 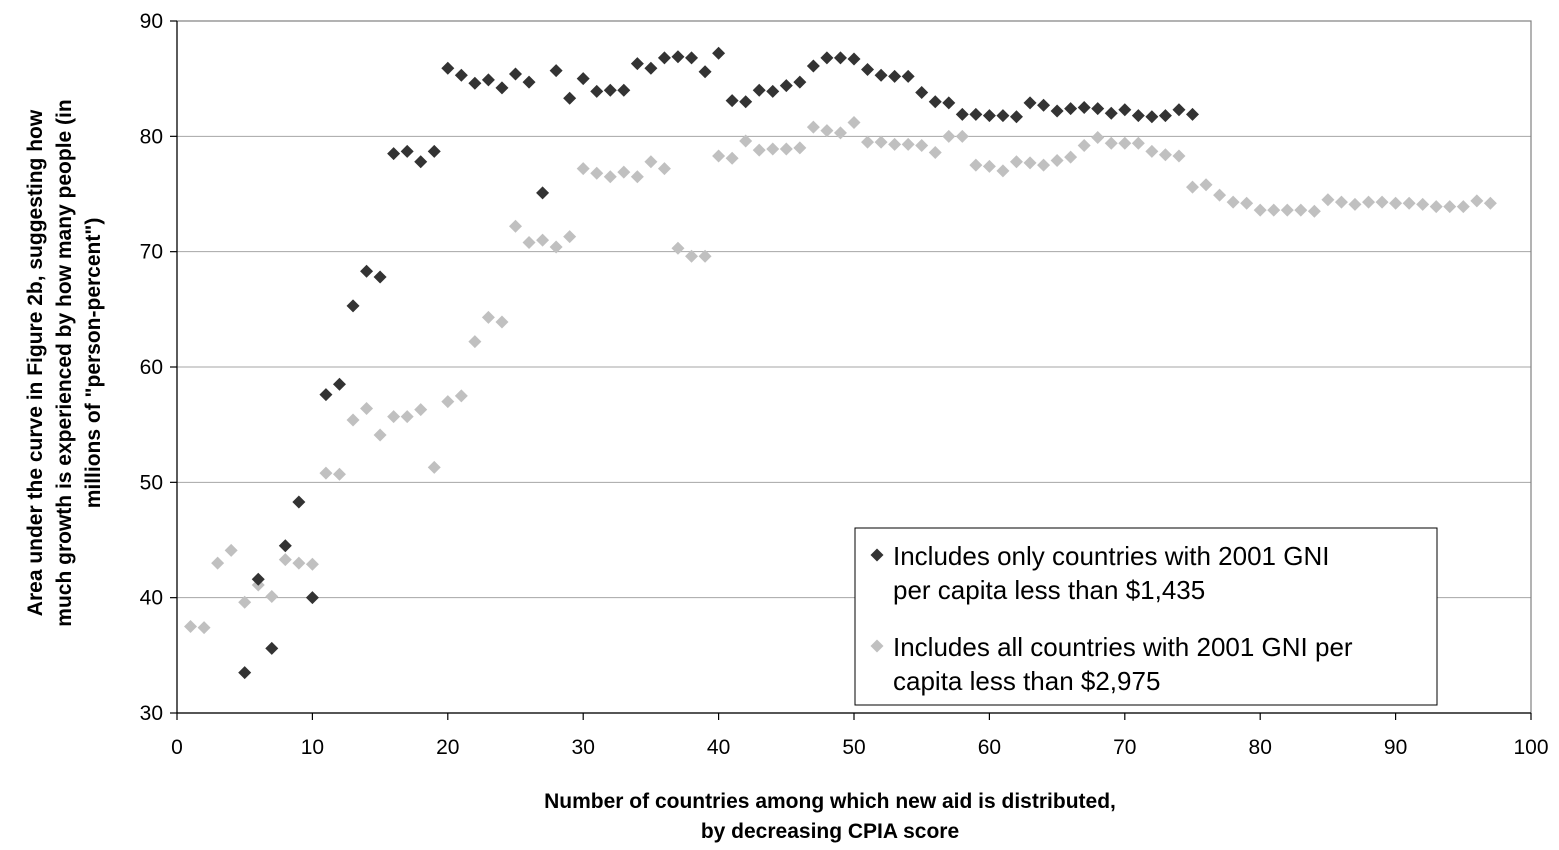 What do you see at coordinates (312, 747) in the screenshot?
I see `x-tick-label: 10` at bounding box center [312, 747].